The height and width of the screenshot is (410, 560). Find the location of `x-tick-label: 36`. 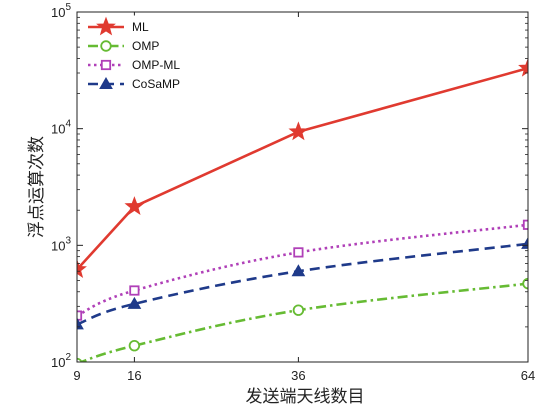

x-tick-label: 36 is located at coordinates (298, 375).